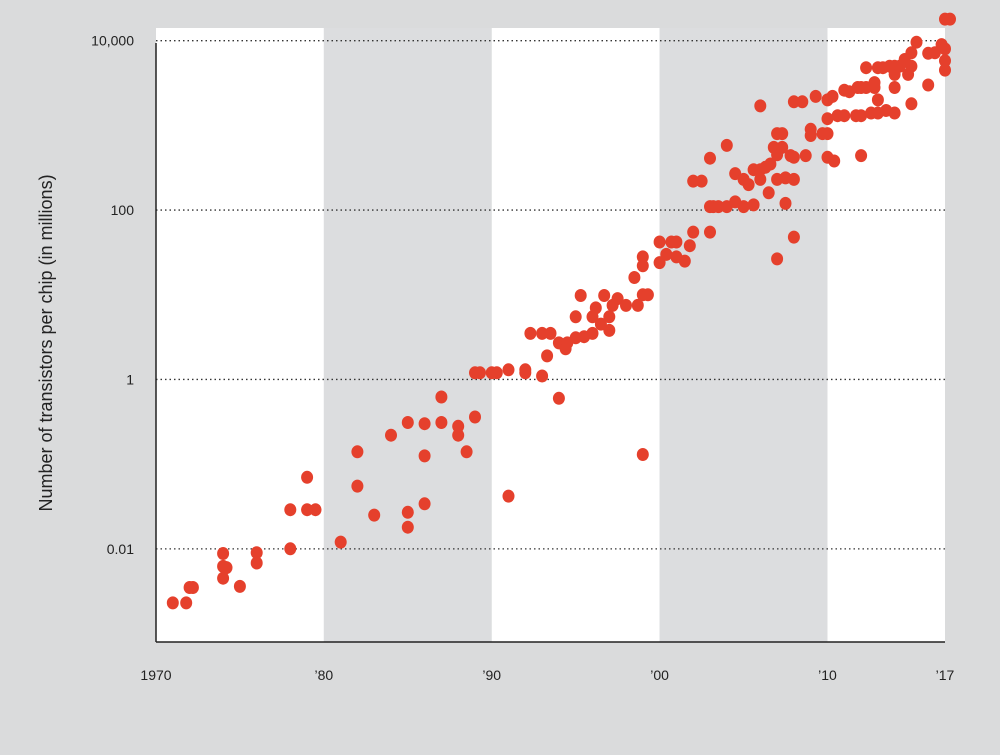 This screenshot has width=1000, height=755. I want to click on y-tick-label-0: 0.01, so click(120, 549).